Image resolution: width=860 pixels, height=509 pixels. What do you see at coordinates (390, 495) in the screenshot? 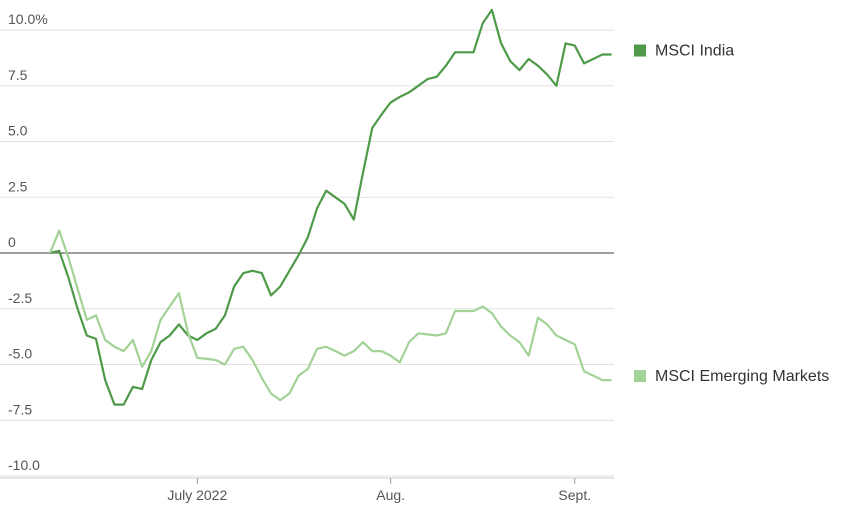
I see `x-tick-label: Aug.` at bounding box center [390, 495].